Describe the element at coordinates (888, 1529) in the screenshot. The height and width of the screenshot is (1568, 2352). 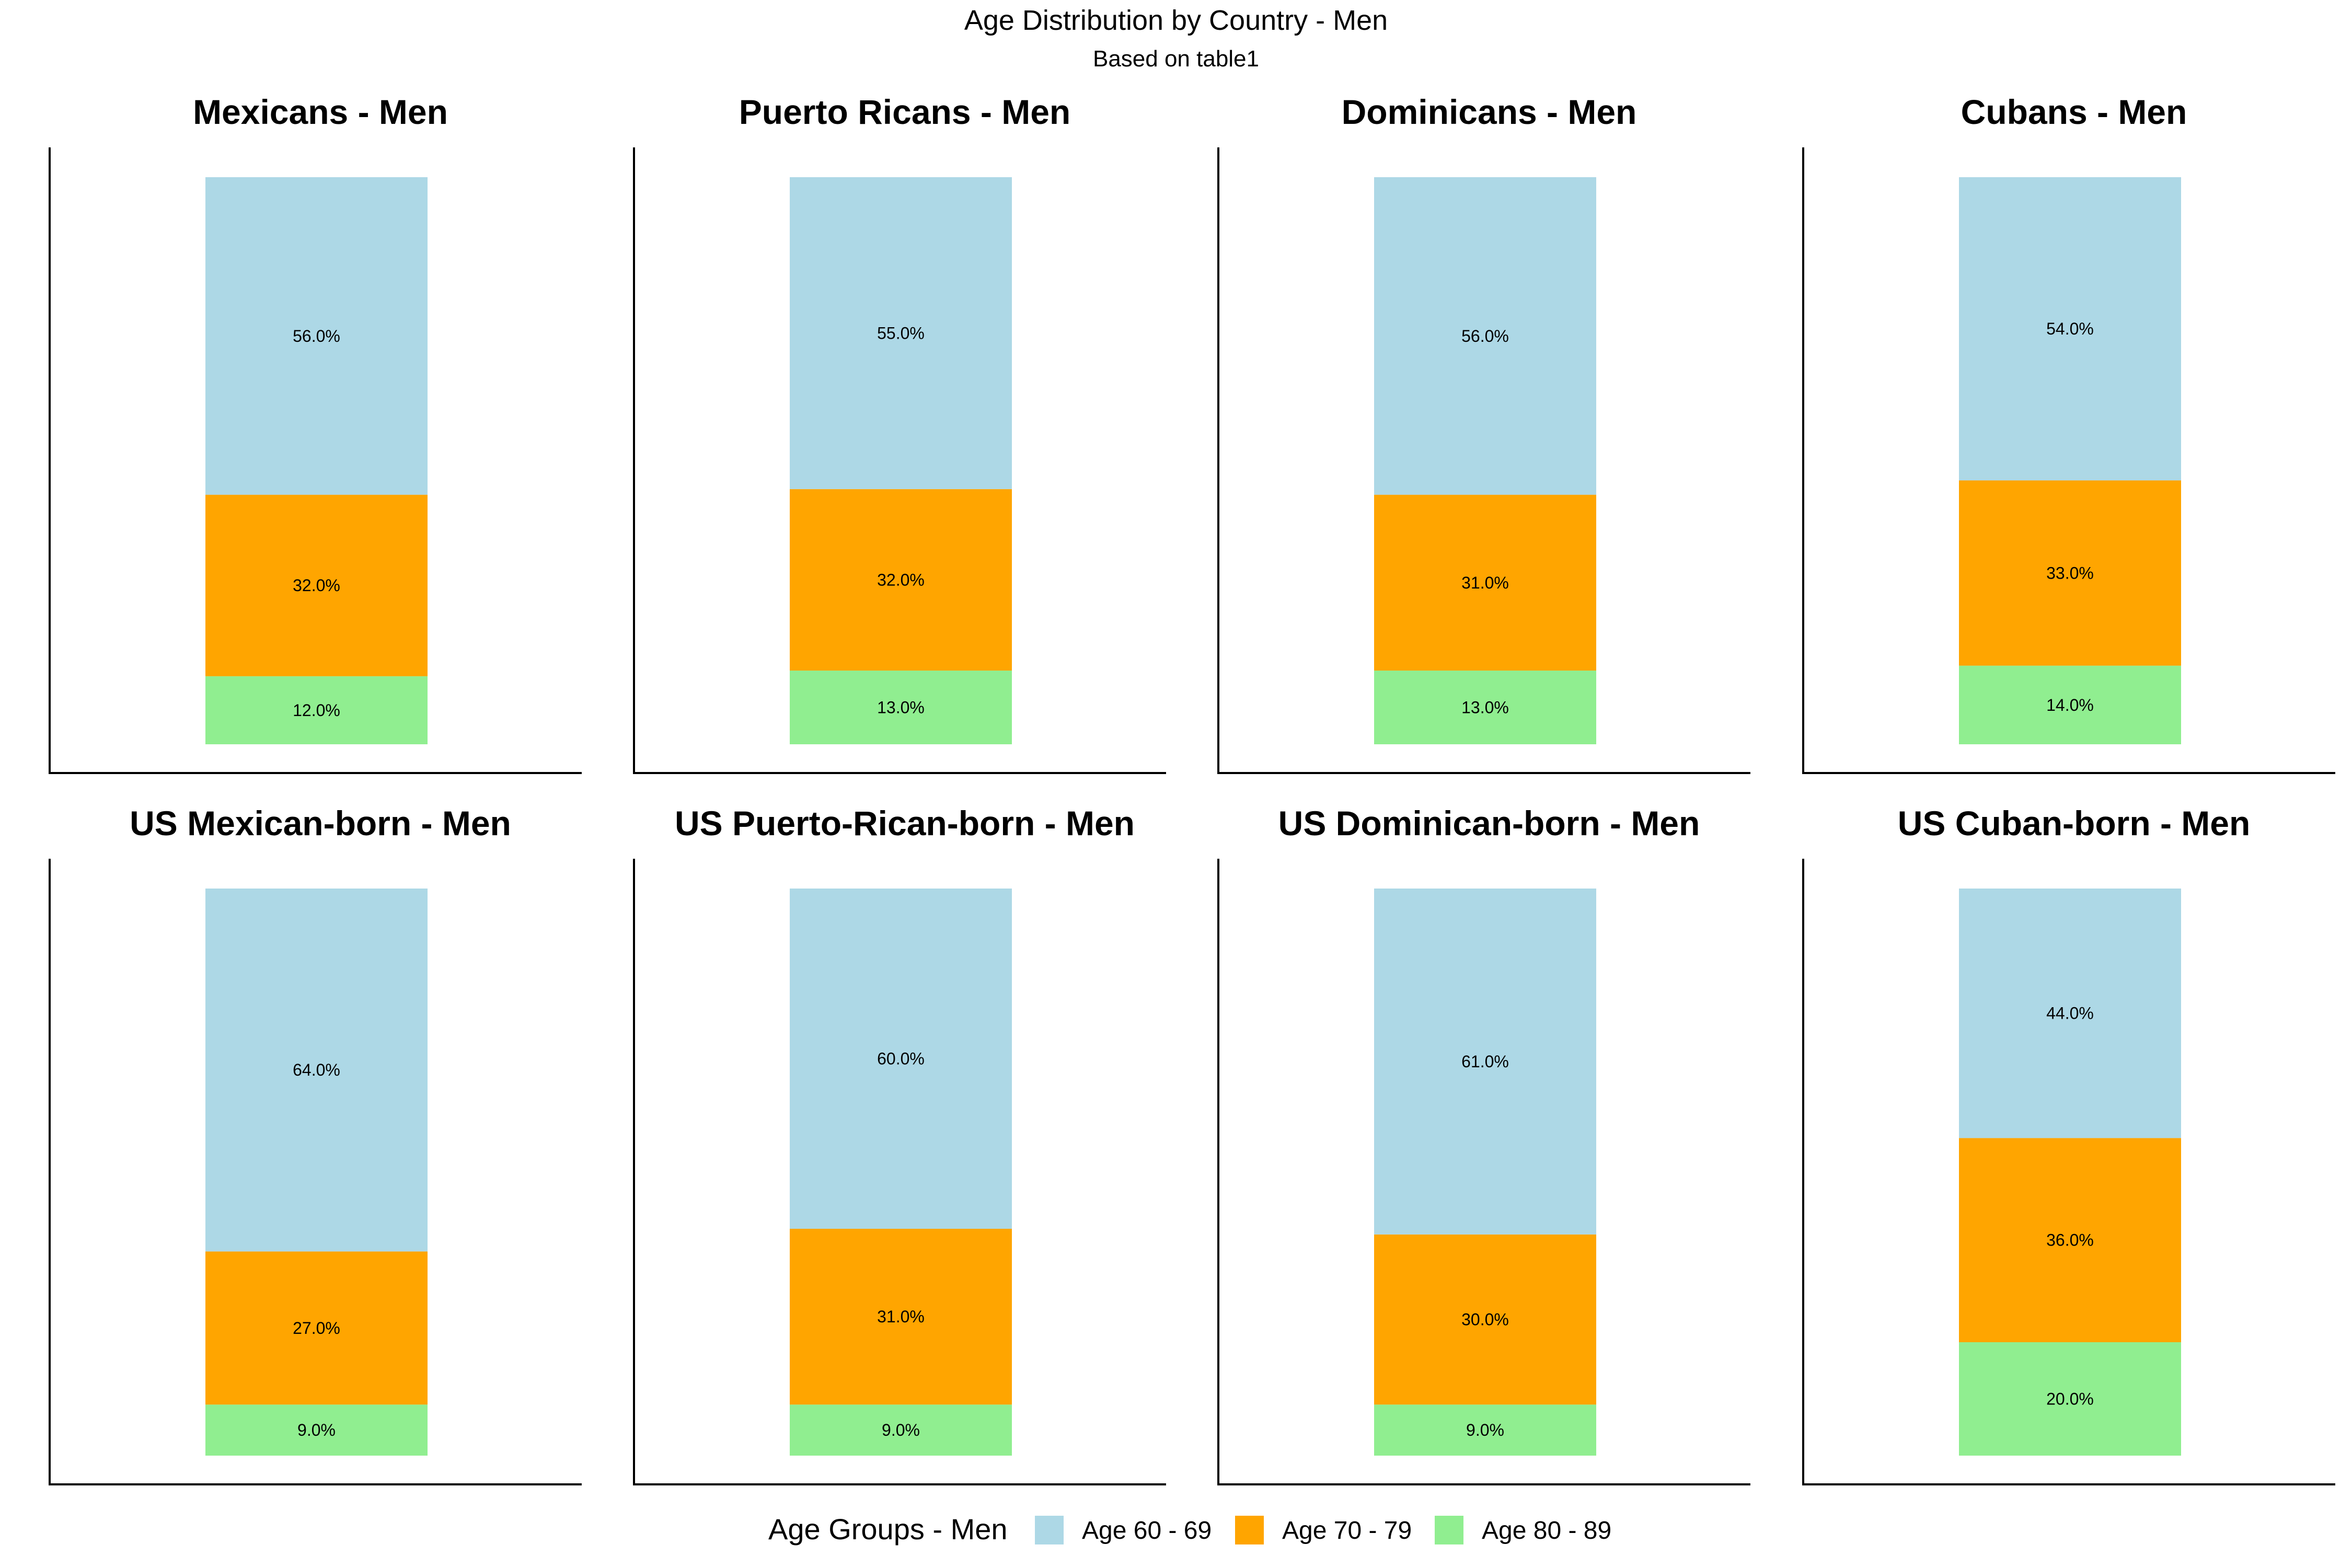
I see `legend-title: Age Groups - Men` at that location.